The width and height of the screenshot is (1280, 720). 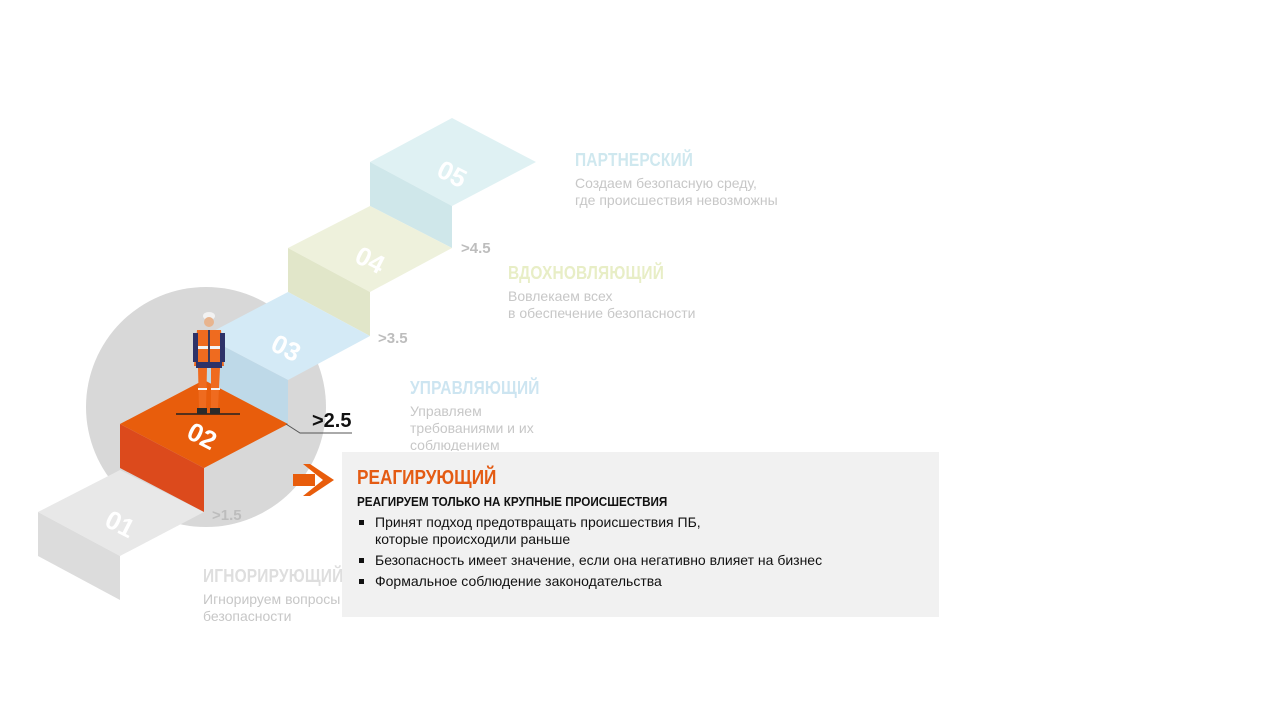 I want to click on level-01-title: ИГНОРИРУЮЩИЙ, so click(x=273, y=576).